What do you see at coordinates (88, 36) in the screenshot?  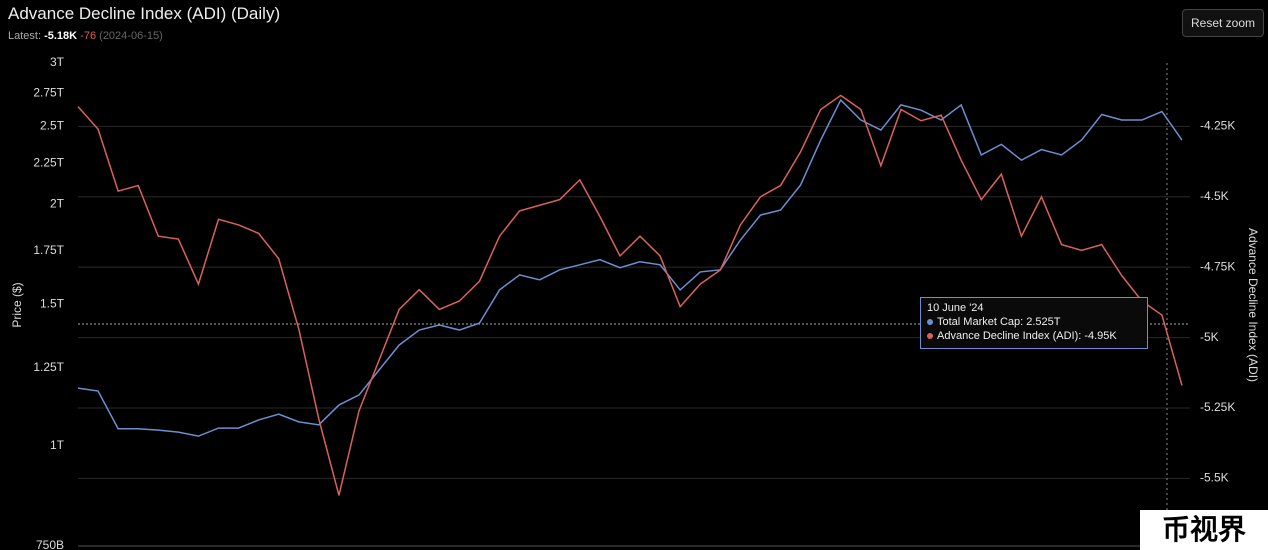 I see `latest-change: -76` at bounding box center [88, 36].